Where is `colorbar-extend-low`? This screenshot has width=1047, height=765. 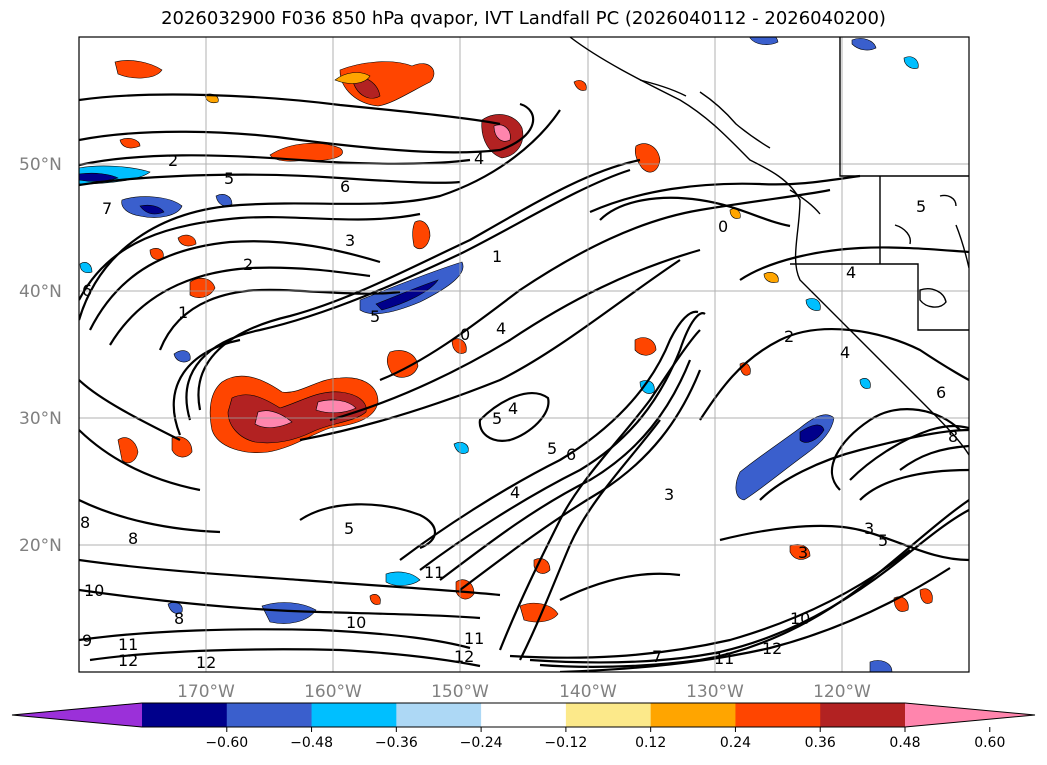
colorbar-extend-low is located at coordinates (77, 715).